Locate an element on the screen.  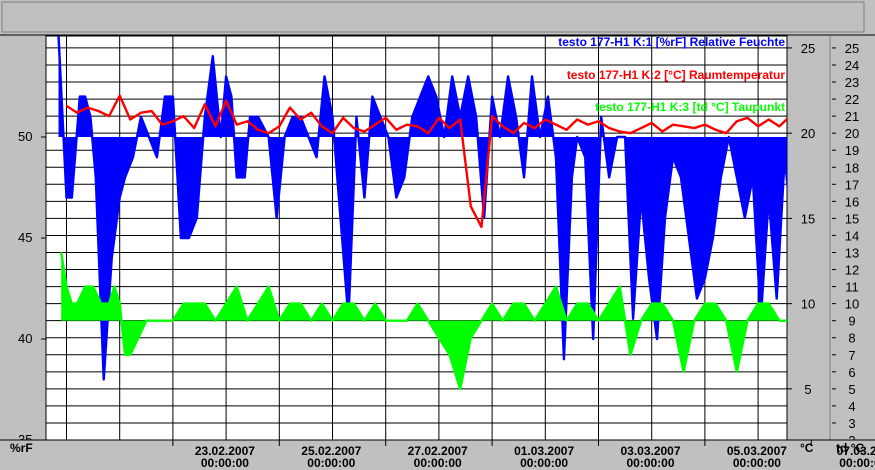
right2-tick-label: 8 is located at coordinates (851, 338).